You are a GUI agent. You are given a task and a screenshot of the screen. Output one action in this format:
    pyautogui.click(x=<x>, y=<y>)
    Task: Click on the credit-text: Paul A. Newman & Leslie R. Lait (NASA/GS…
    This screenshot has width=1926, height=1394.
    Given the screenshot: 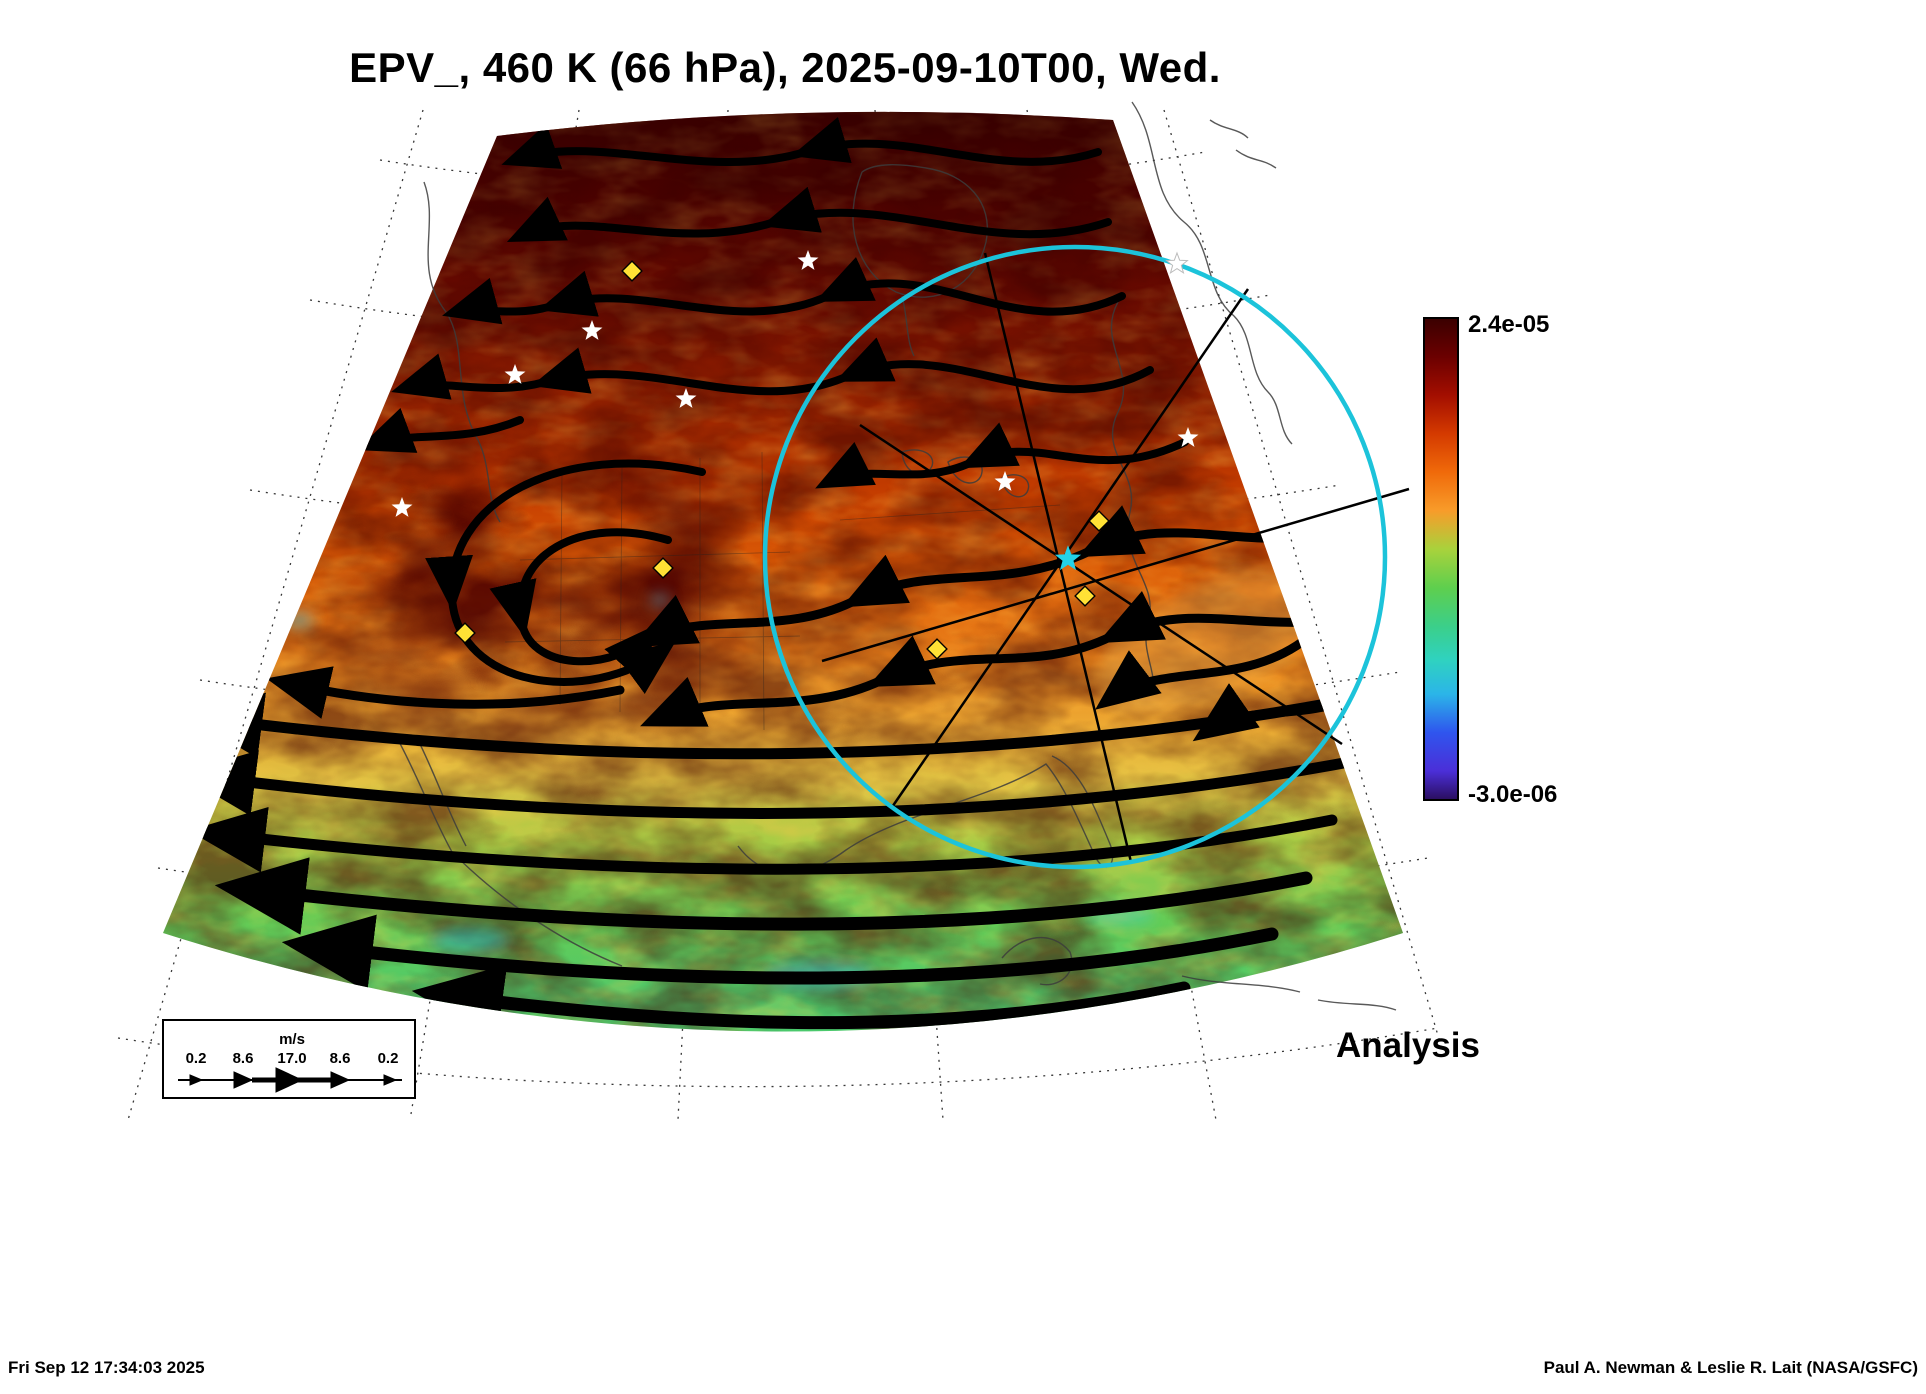 What is the action you would take?
    pyautogui.click(x=1730, y=1367)
    